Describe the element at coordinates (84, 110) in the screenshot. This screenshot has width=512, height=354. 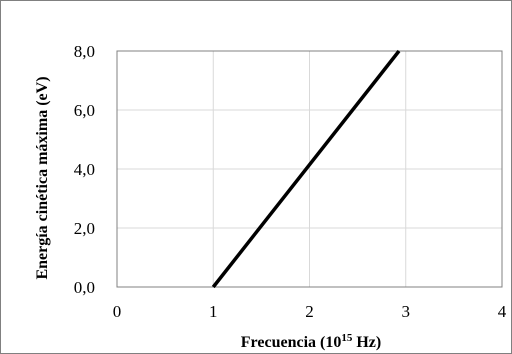
I see `y-tick-label: 6,0` at that location.